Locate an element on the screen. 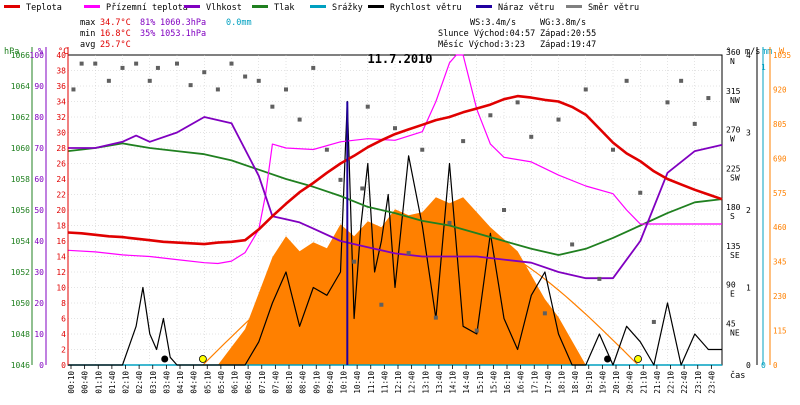 This screenshot has height=405, width=800. moon-set: Západ:19:47 is located at coordinates (568, 45).